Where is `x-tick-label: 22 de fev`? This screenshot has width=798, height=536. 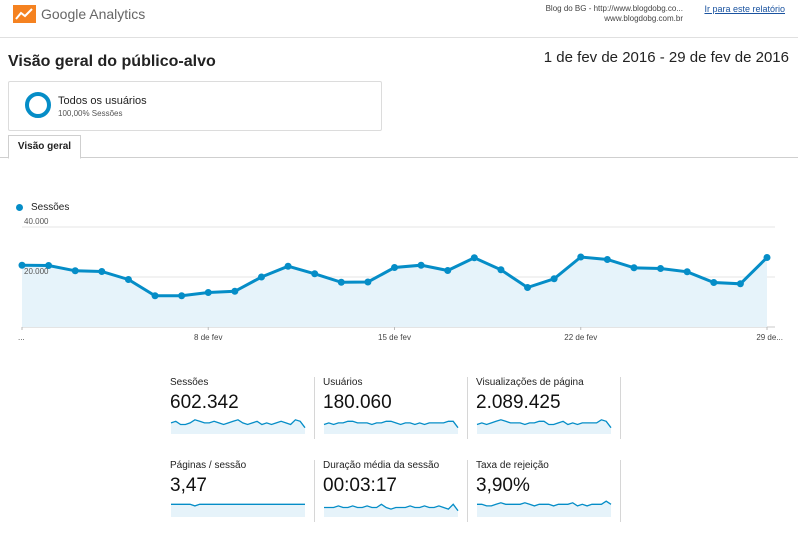 x-tick-label: 22 de fev is located at coordinates (580, 337).